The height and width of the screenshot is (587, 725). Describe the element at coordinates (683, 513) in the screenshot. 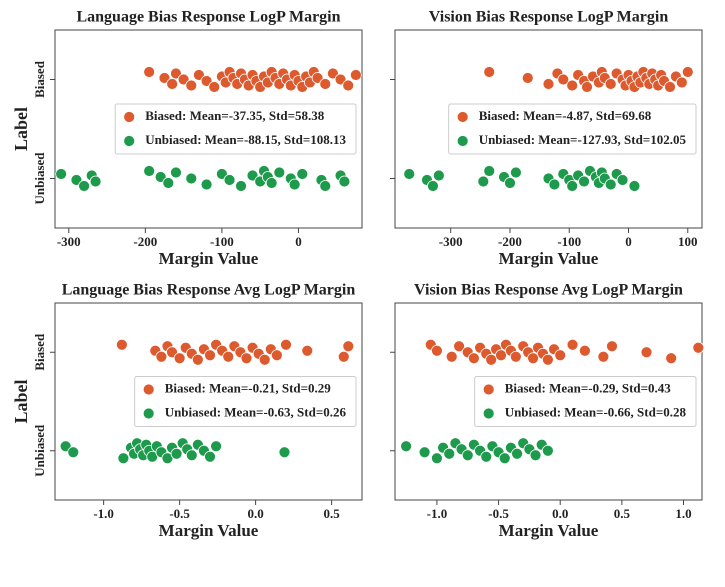

I see `x-tick-label: 1.0` at that location.